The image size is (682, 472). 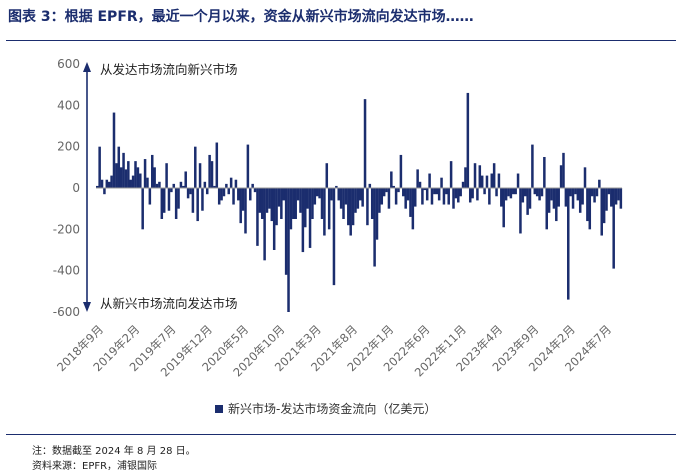 I want to click on y-tick-label: -600, so click(x=66, y=312).